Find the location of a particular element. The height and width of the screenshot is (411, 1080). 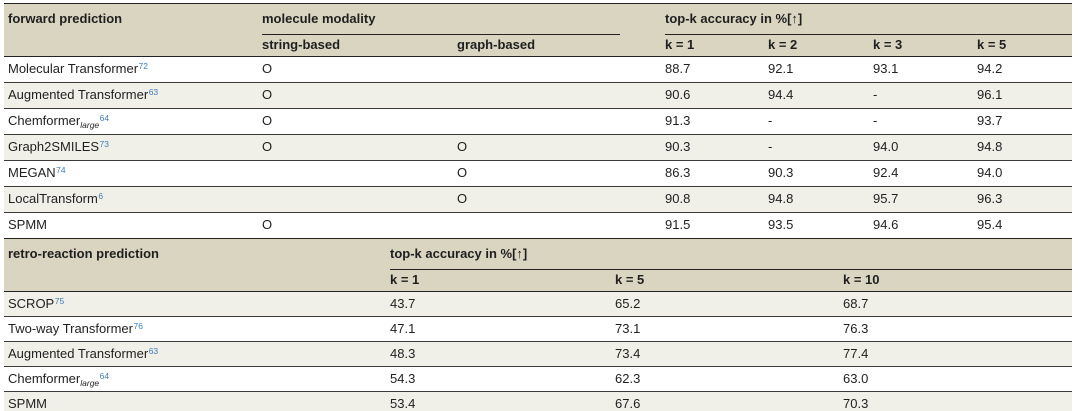

value-cell: 92.1 is located at coordinates (781, 68).